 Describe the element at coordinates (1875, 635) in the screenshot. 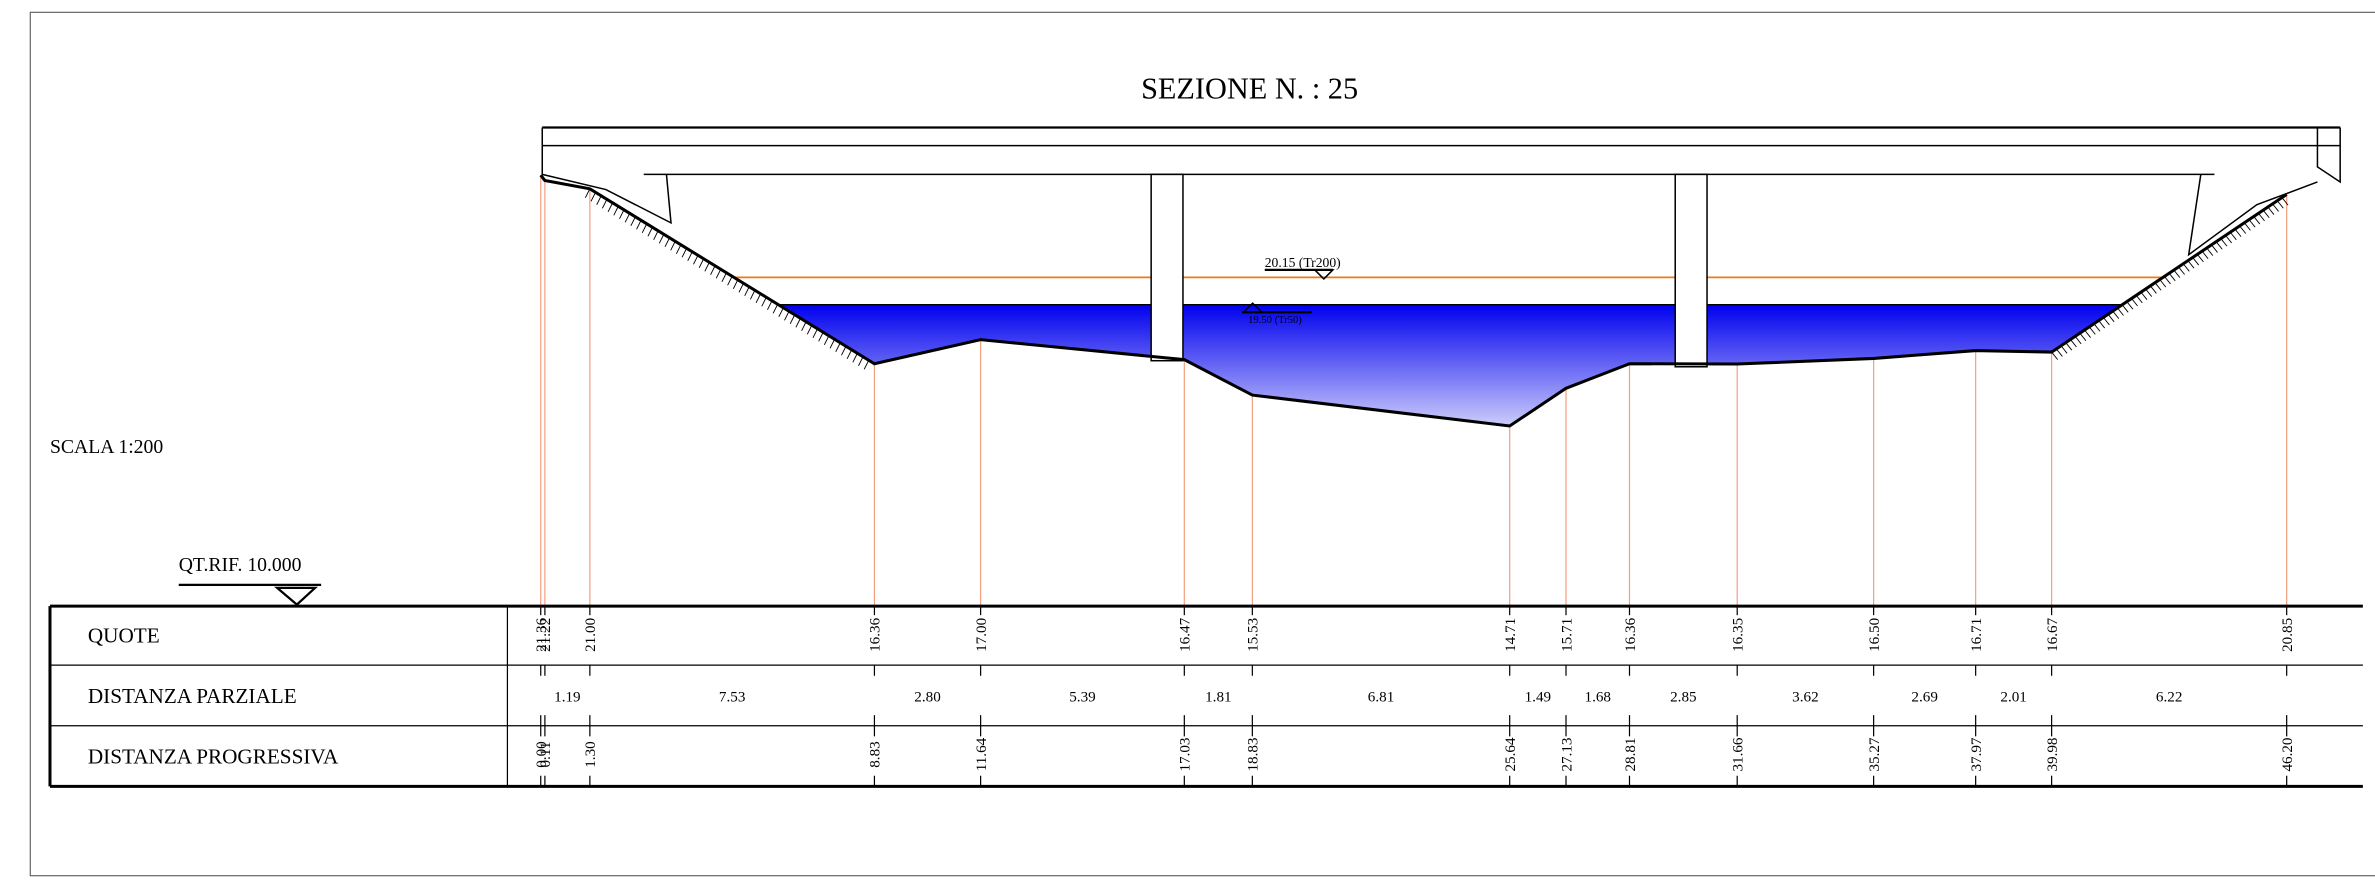

I see `quote-label: 16.50` at that location.